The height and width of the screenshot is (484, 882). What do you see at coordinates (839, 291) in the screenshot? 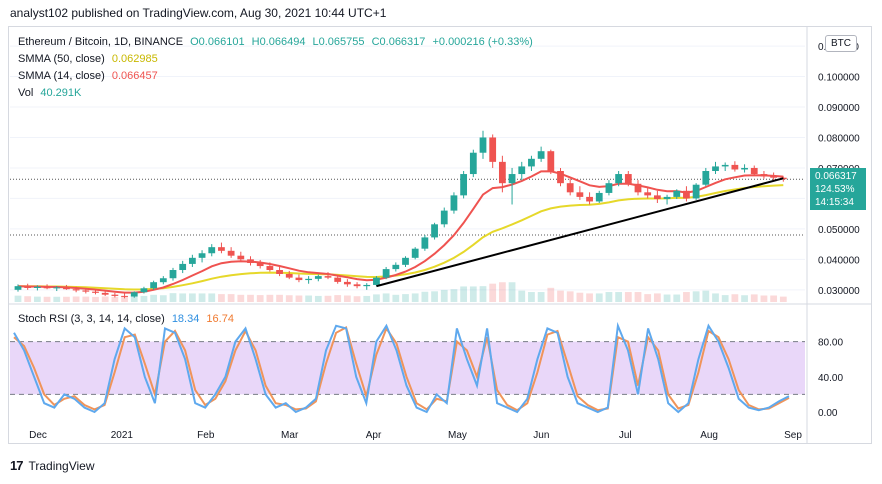
I see `price-tick-label: 0.030000` at bounding box center [839, 291].